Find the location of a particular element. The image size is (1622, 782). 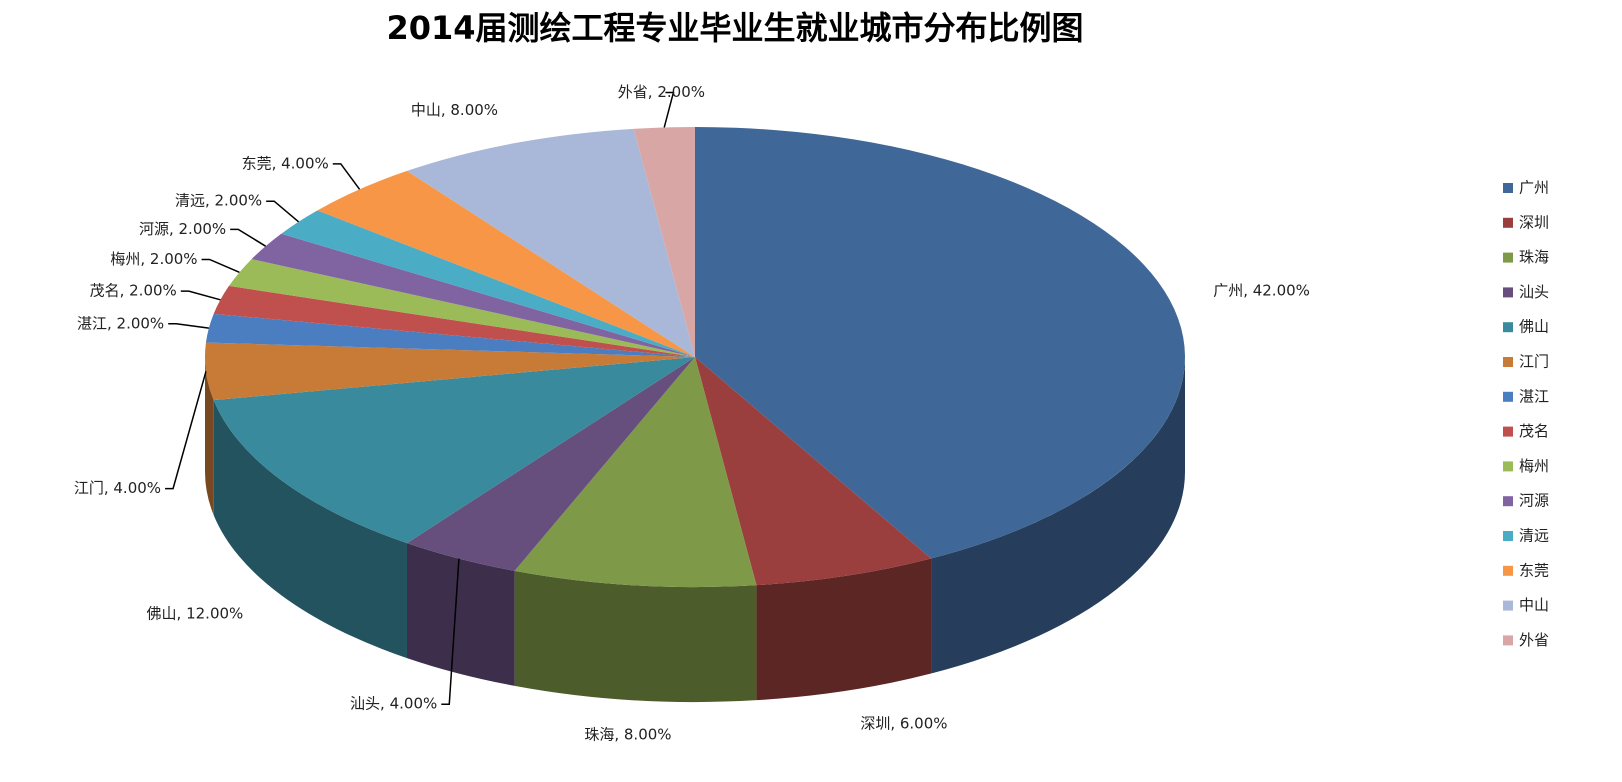

legend-label: 汕头 is located at coordinates (1534, 292).